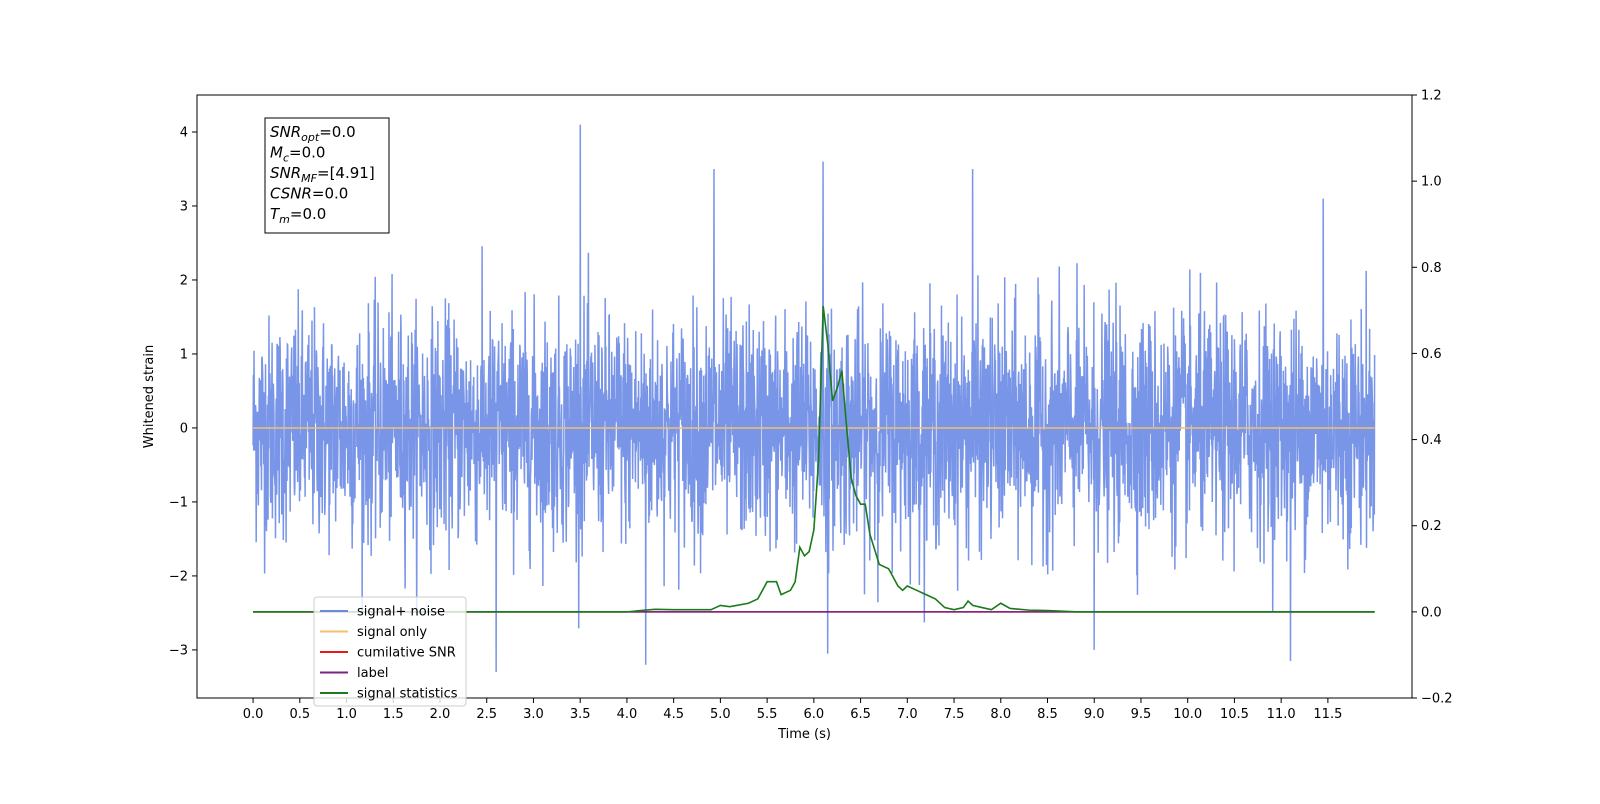  I want to click on y2-tick-label: 0.6, so click(1431, 354).